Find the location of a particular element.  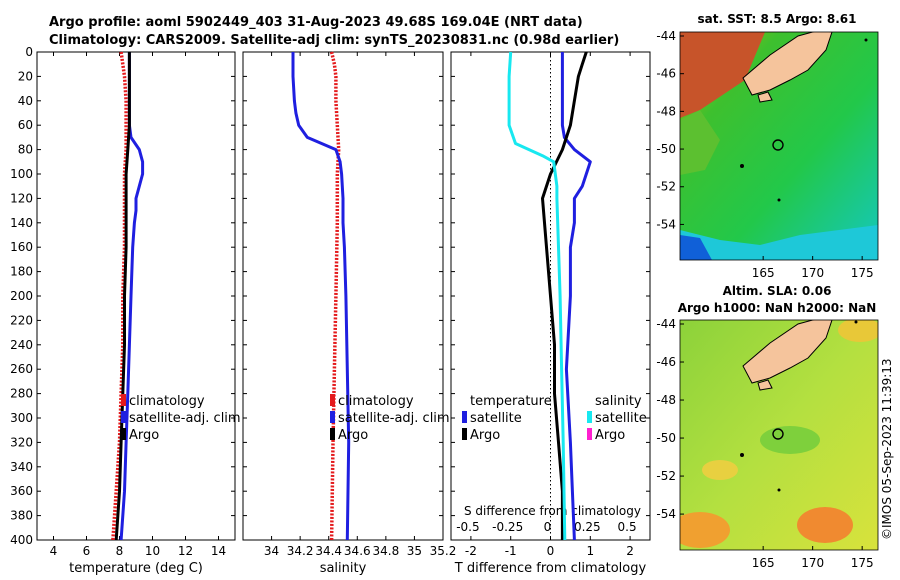

sst-map-axes: 165 170 175 -44 -46 -48 -50 -52 -54 is located at coordinates (764, 154).